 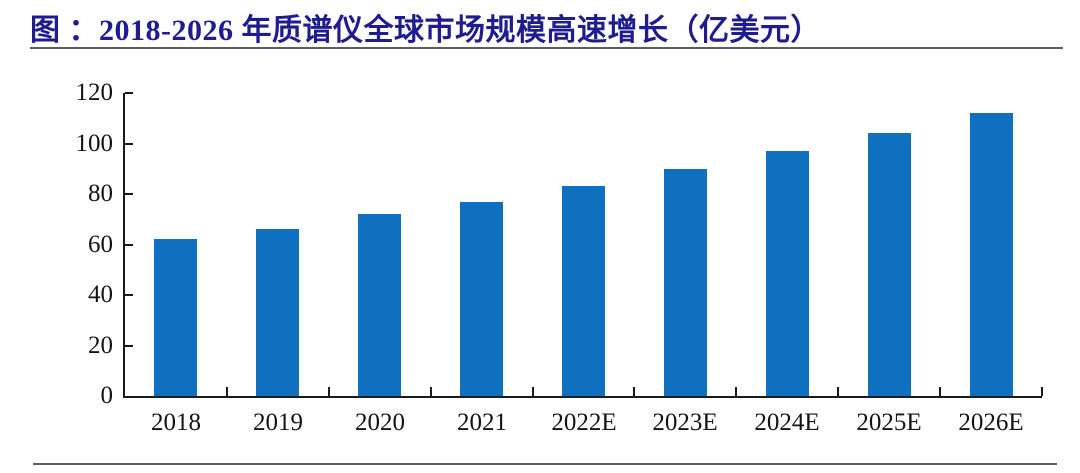 What do you see at coordinates (100, 345) in the screenshot?
I see `y-axis-tick-label: 20` at bounding box center [100, 345].